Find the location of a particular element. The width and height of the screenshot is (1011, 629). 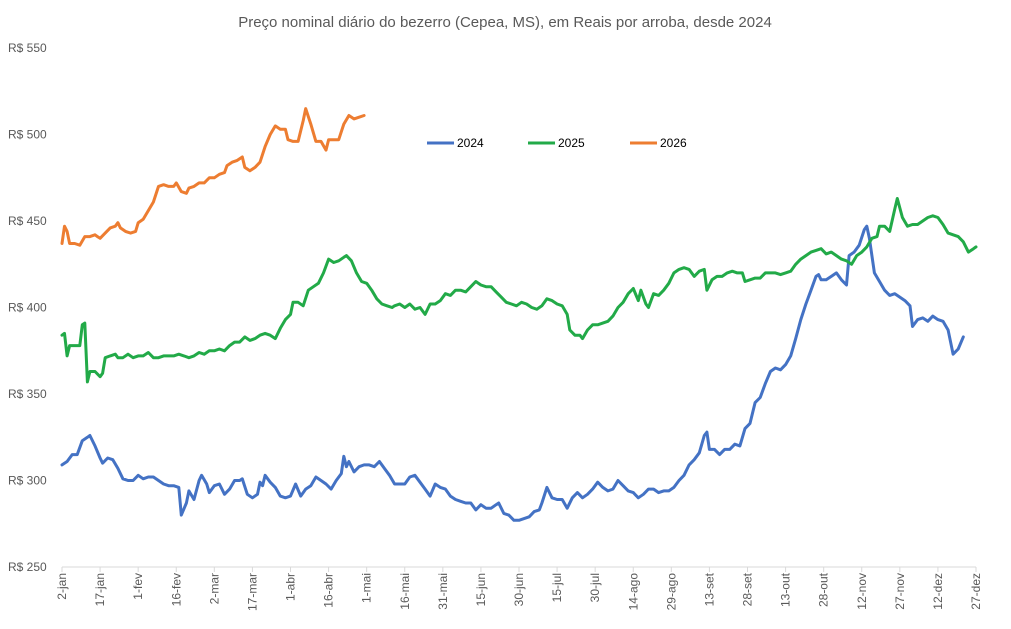

x-tick-label: 12-nov is located at coordinates (862, 591).